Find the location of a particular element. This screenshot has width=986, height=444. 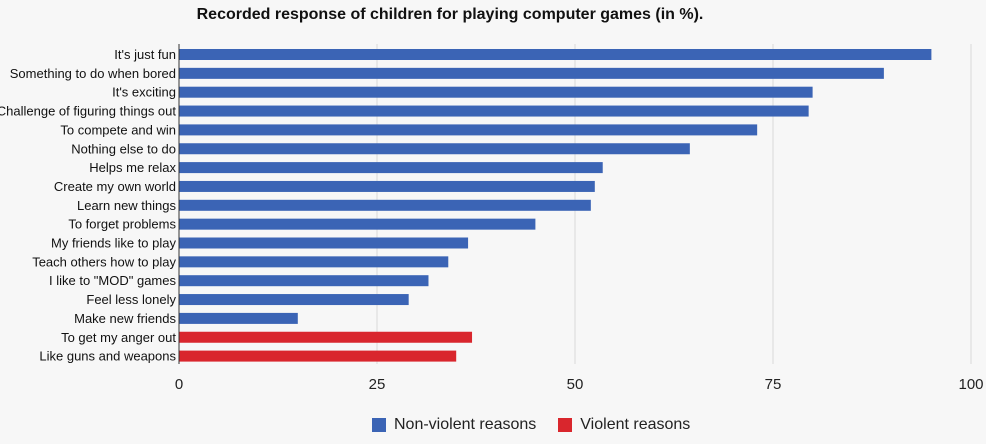

legend-label-non-violent: Non-violent reasons is located at coordinates (465, 424).